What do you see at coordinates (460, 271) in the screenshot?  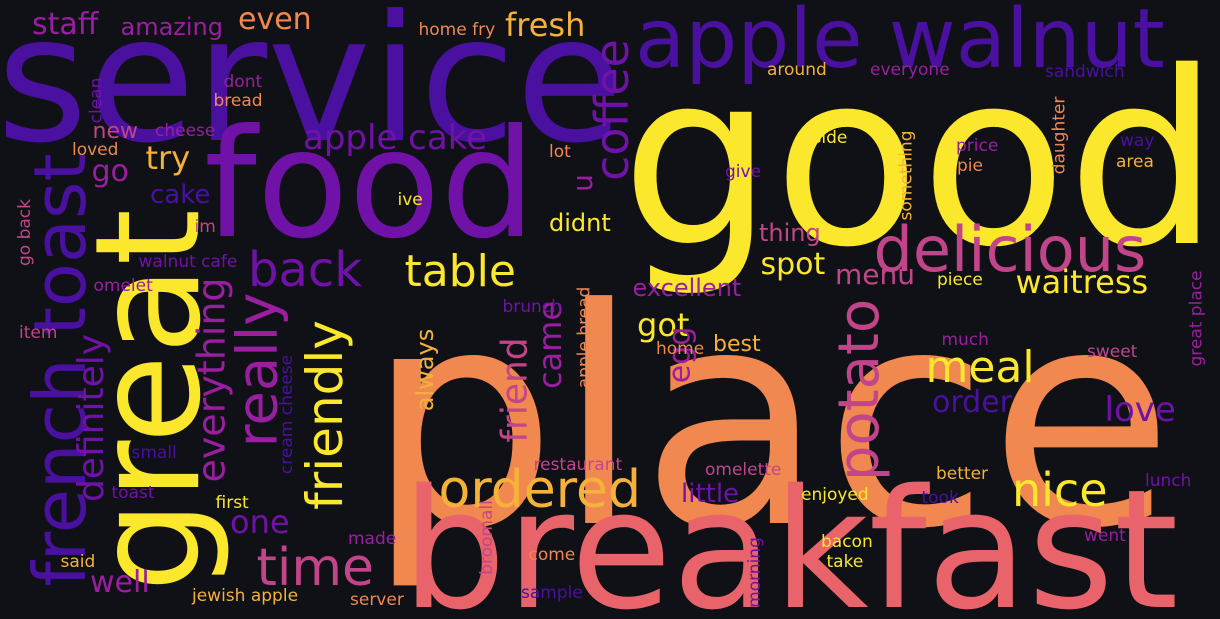 I see `word-table: table` at bounding box center [460, 271].